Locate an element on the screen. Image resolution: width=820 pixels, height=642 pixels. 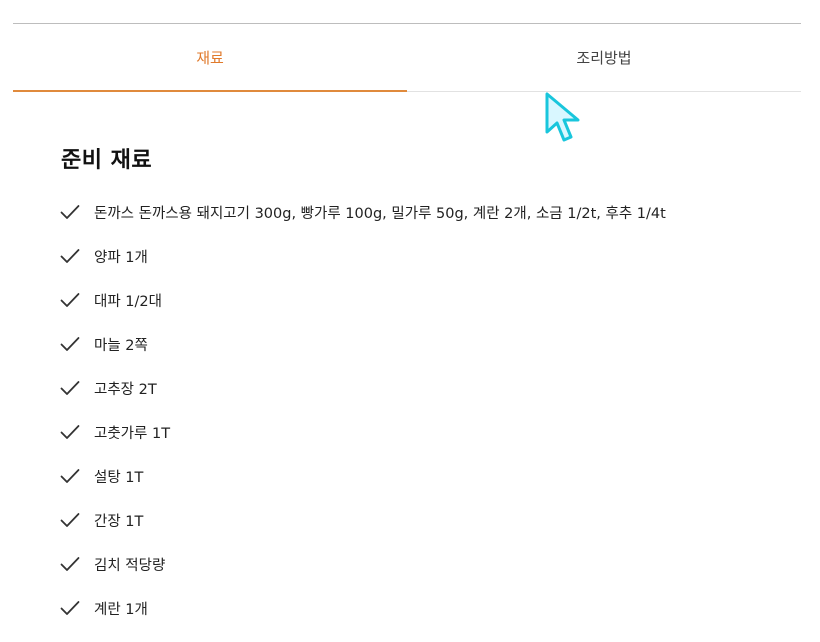
ingredient-text: 고추장 2T is located at coordinates (125, 389).